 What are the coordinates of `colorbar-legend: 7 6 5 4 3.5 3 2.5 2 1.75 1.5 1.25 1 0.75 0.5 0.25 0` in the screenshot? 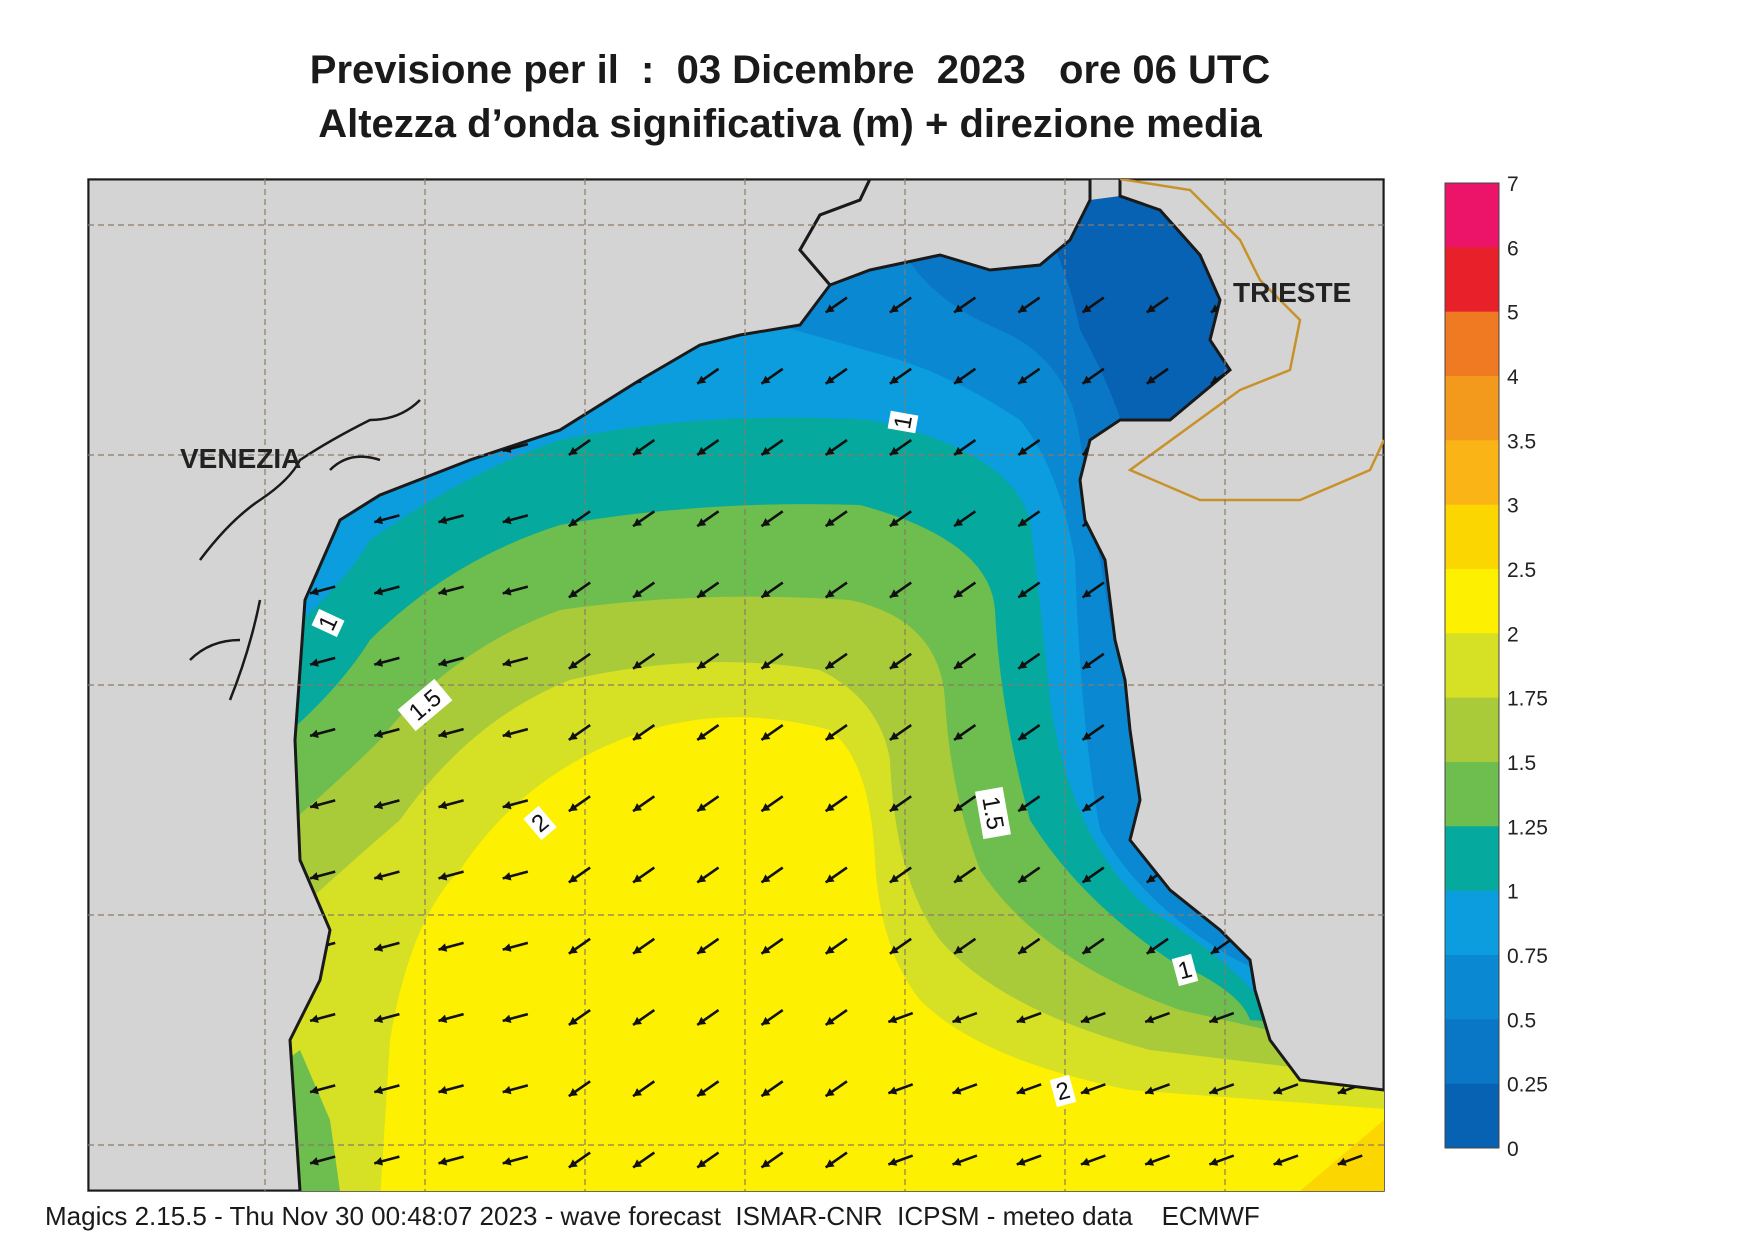 It's located at (1496, 667).